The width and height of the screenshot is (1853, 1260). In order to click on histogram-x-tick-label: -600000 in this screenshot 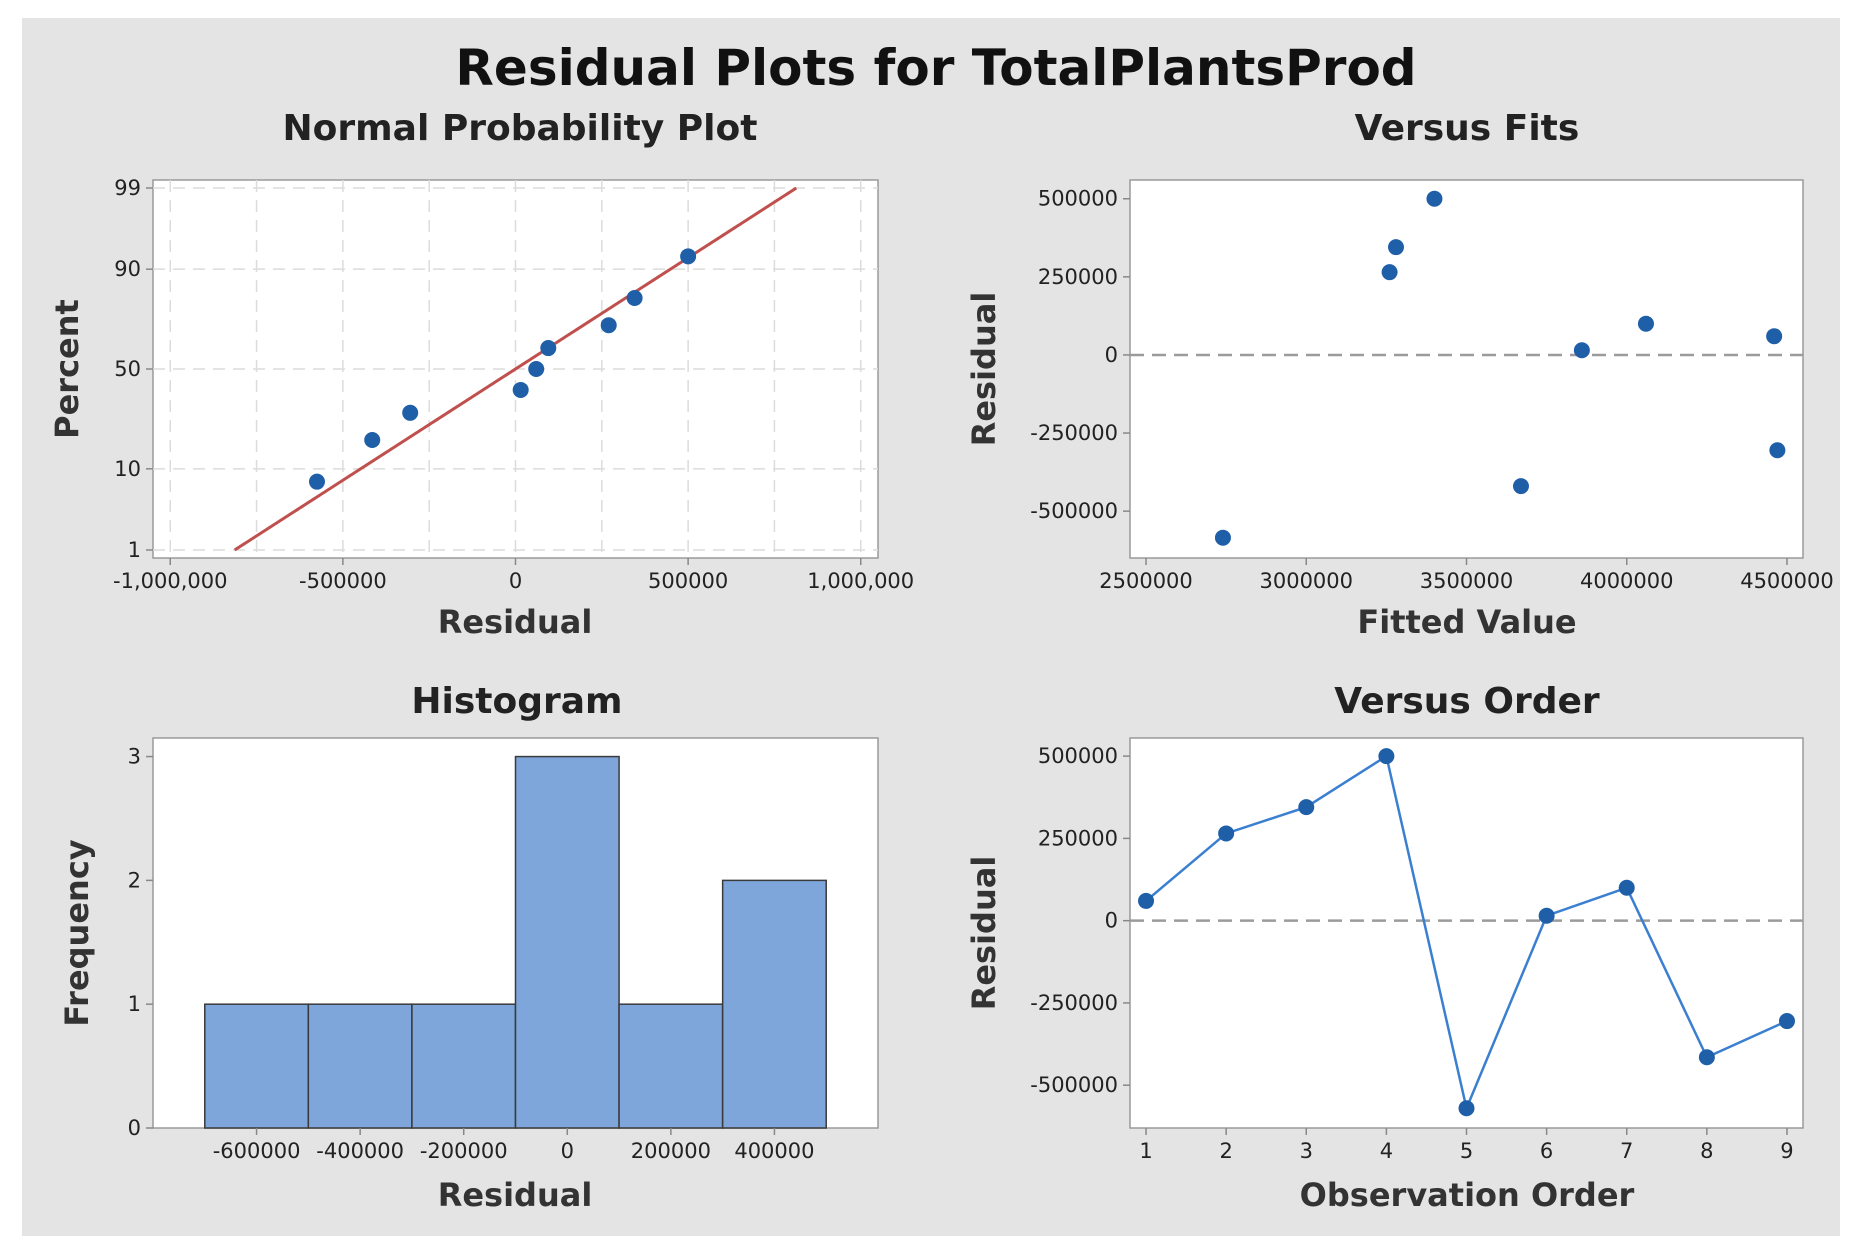, I will do `click(257, 1151)`.